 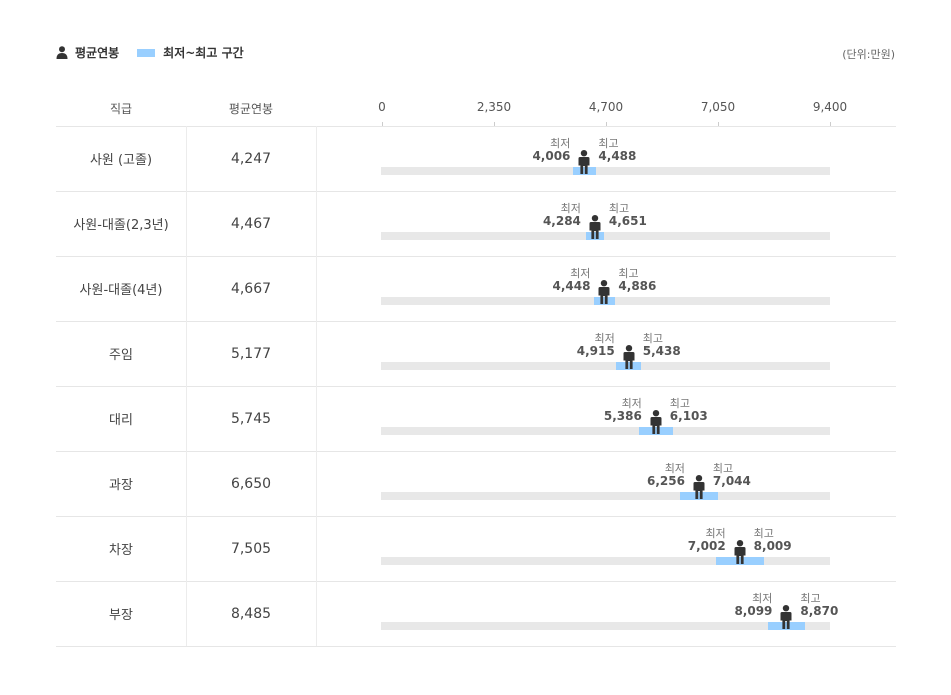 I want to click on min-label: 최저 5,386, so click(x=623, y=410).